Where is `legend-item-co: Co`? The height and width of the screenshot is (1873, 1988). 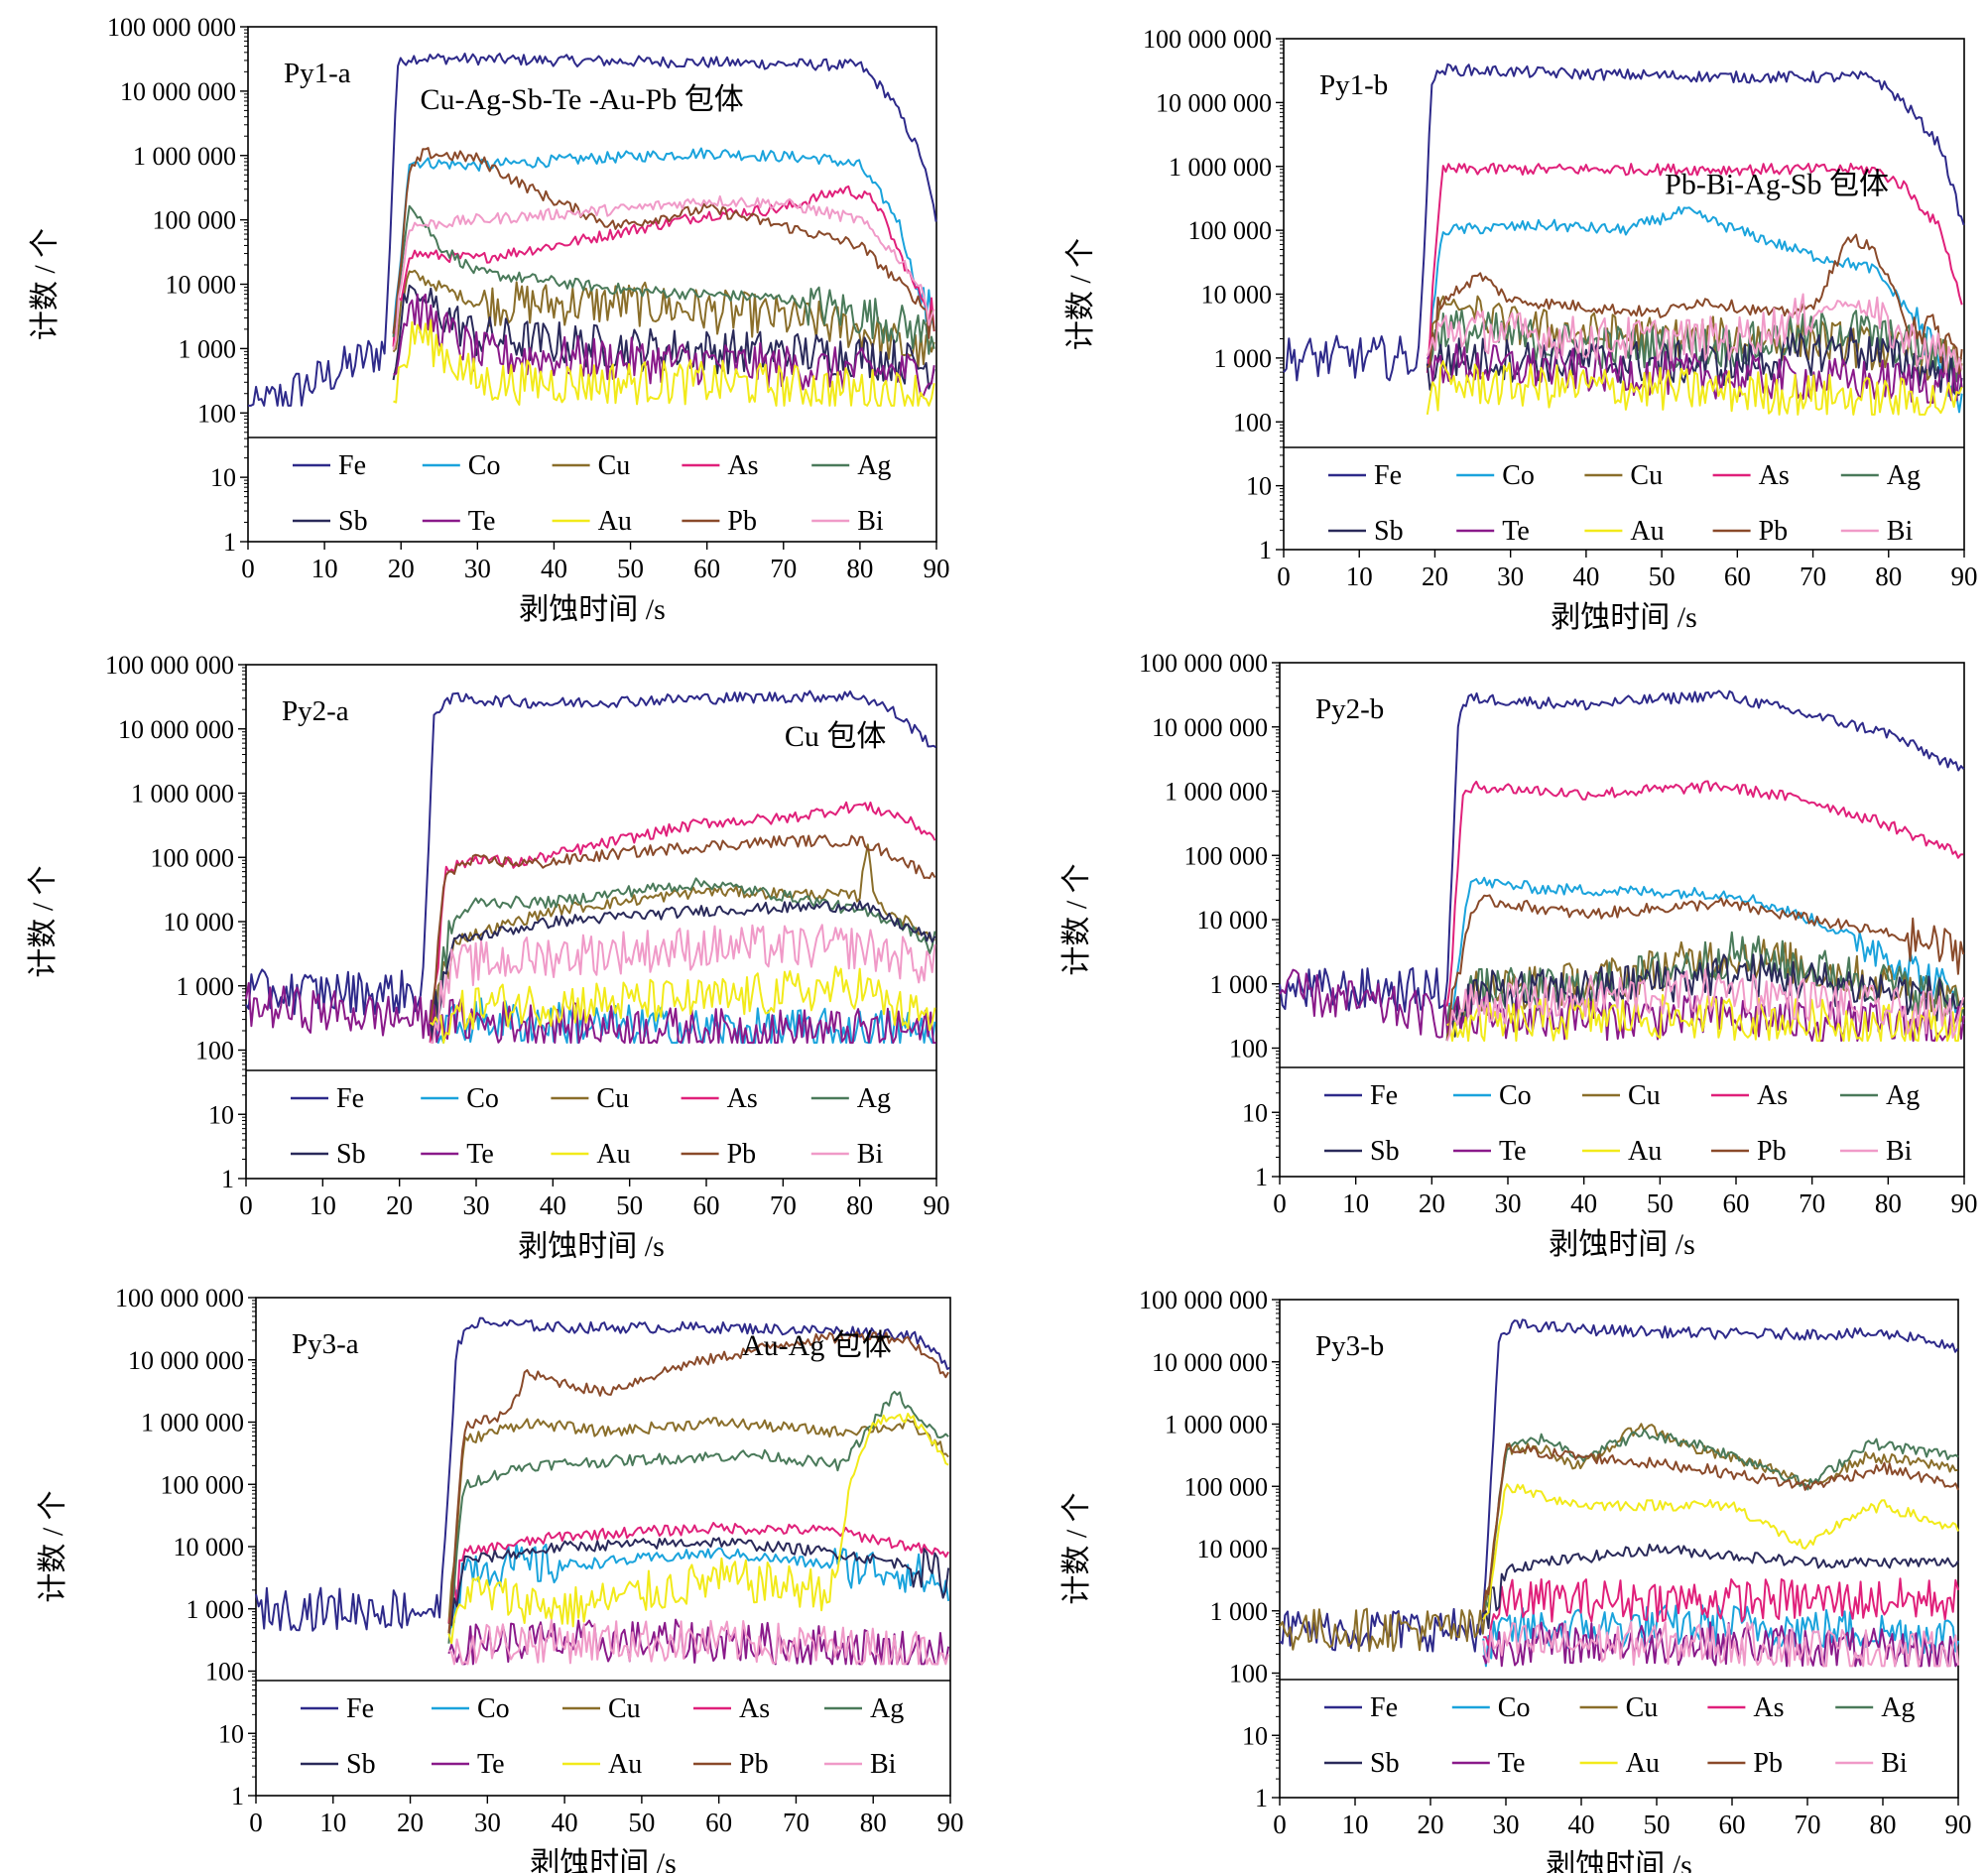 legend-item-co: Co is located at coordinates (1490, 1707).